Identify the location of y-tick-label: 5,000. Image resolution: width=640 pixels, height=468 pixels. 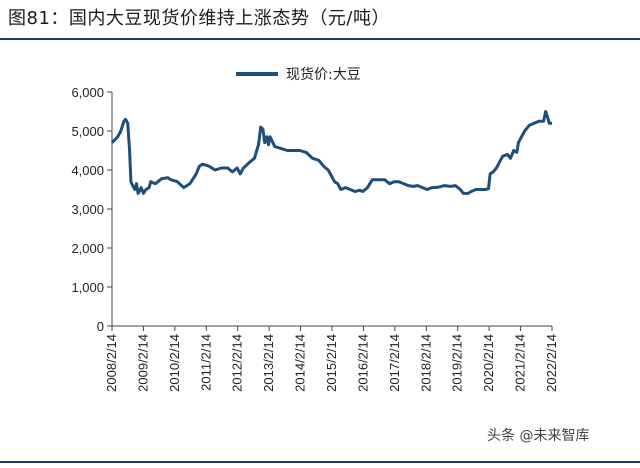
(87, 131).